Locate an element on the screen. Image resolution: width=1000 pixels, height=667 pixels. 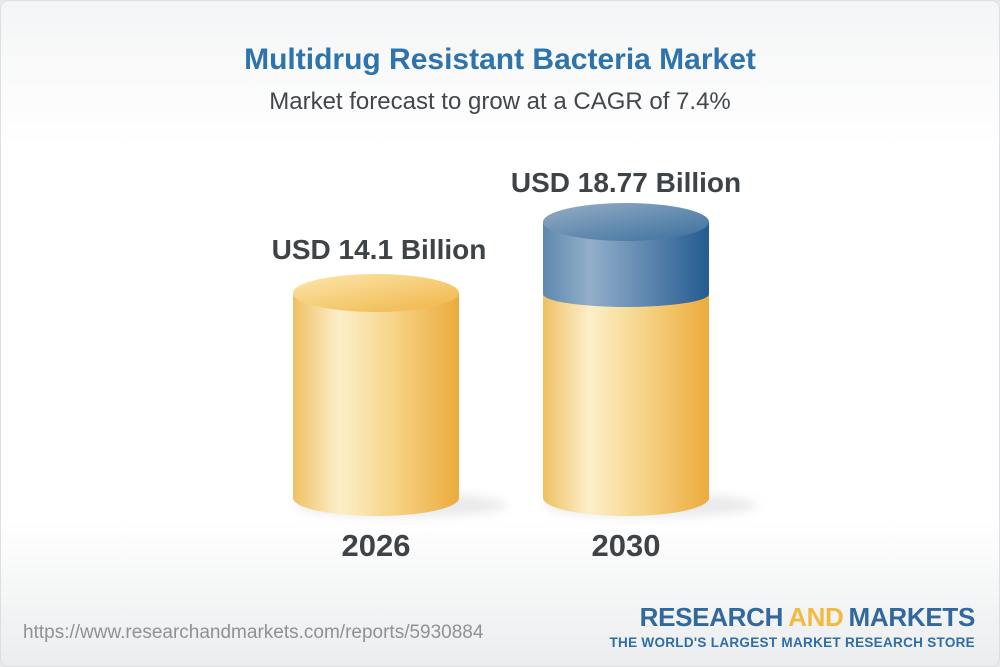
logo-wordmark: RESEARCH AND MARKETS is located at coordinates (792, 617).